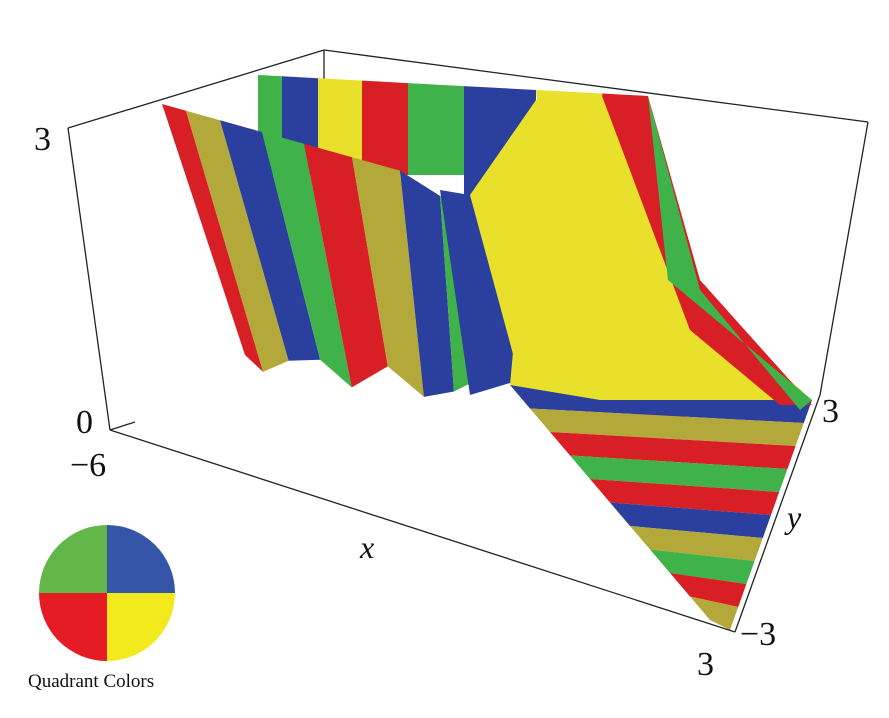  I want to click on z-min-label: 0, so click(84, 422).